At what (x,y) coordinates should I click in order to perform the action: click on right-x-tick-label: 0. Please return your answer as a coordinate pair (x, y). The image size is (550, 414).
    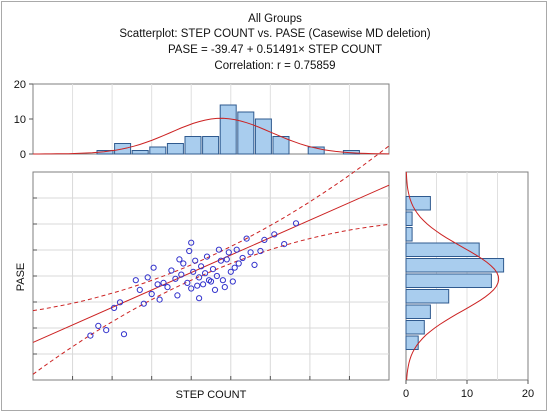
    Looking at the image, I should click on (406, 394).